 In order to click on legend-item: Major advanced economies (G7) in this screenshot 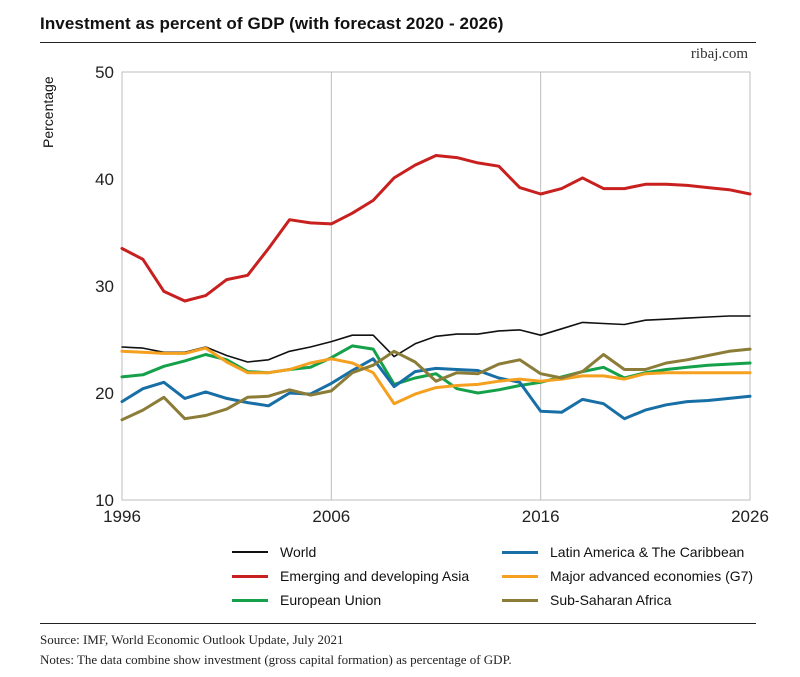, I will do `click(627, 576)`.